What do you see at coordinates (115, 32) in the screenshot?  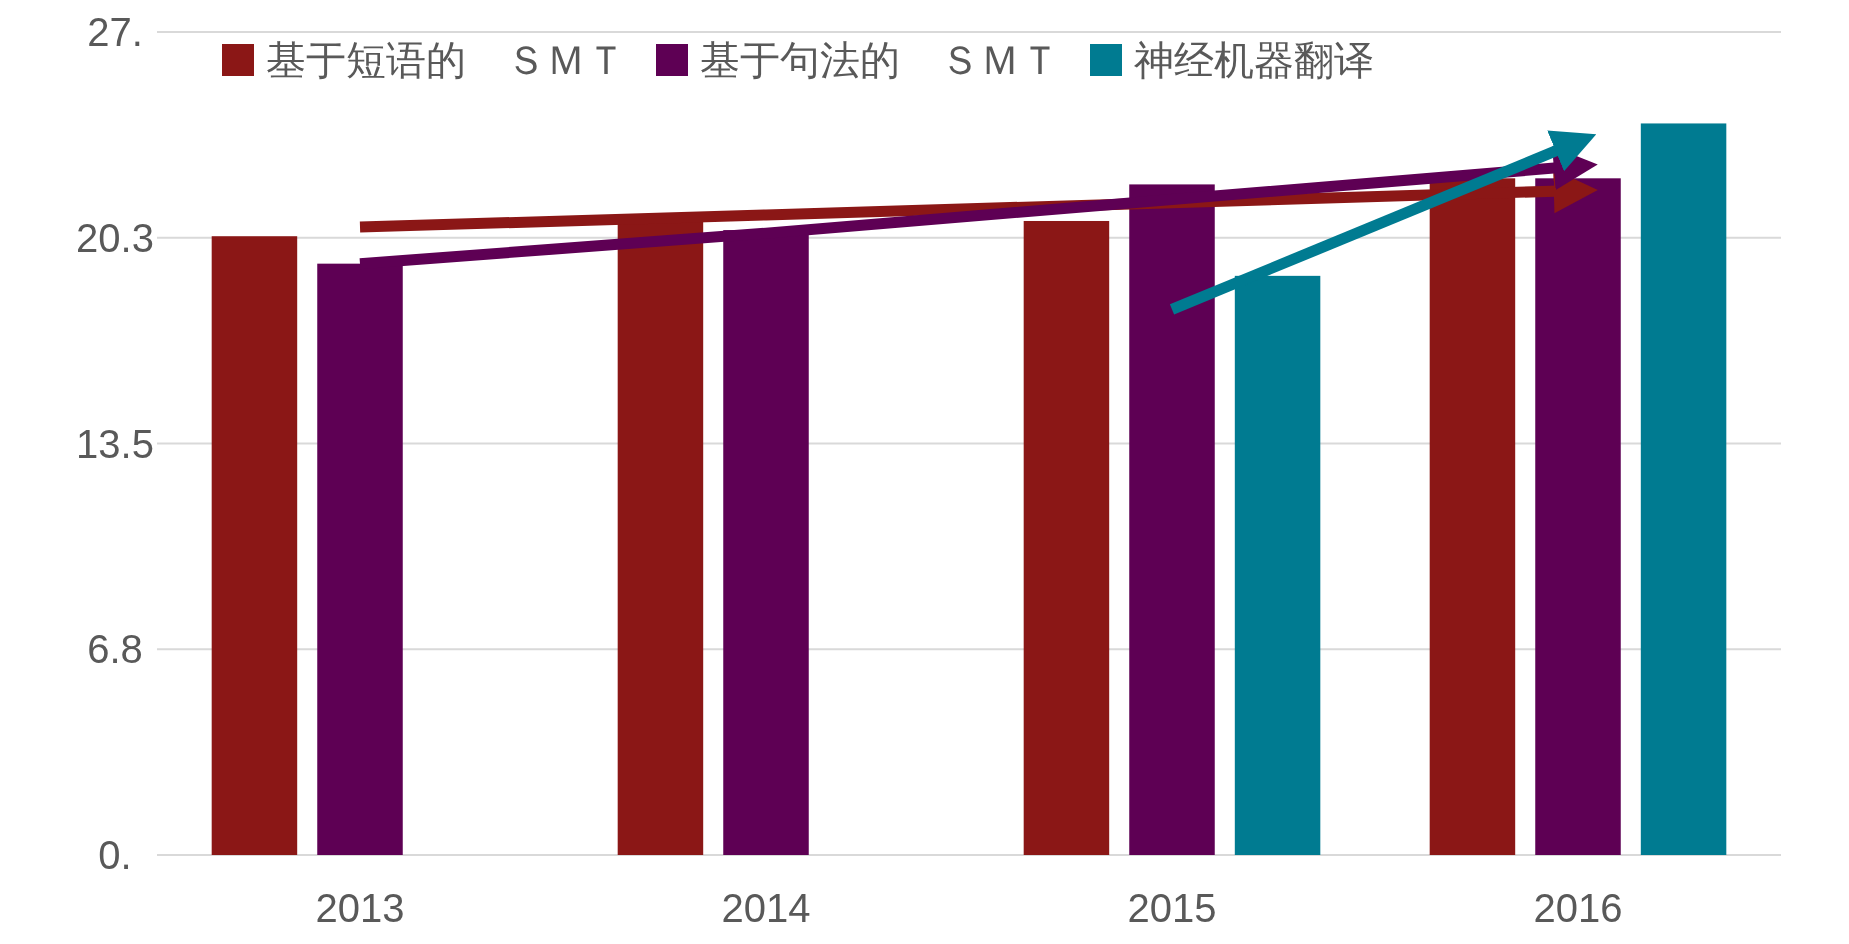 I see `y-tick-label: 27.` at bounding box center [115, 32].